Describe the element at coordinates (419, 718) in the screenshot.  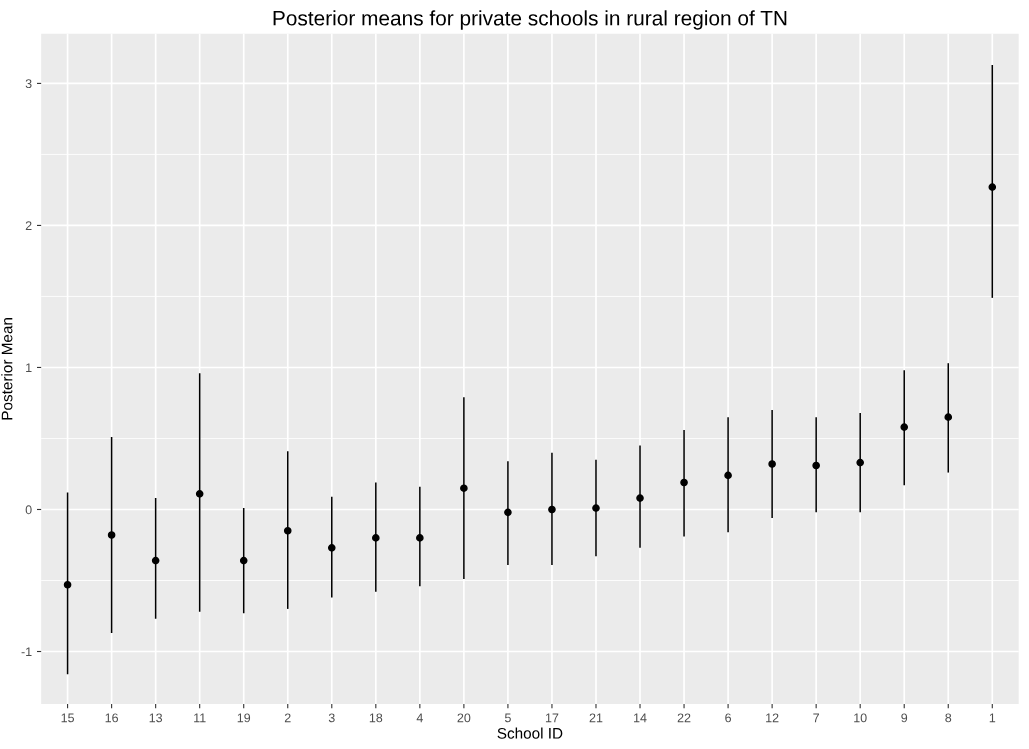
I see `x-tick-label: 4` at that location.